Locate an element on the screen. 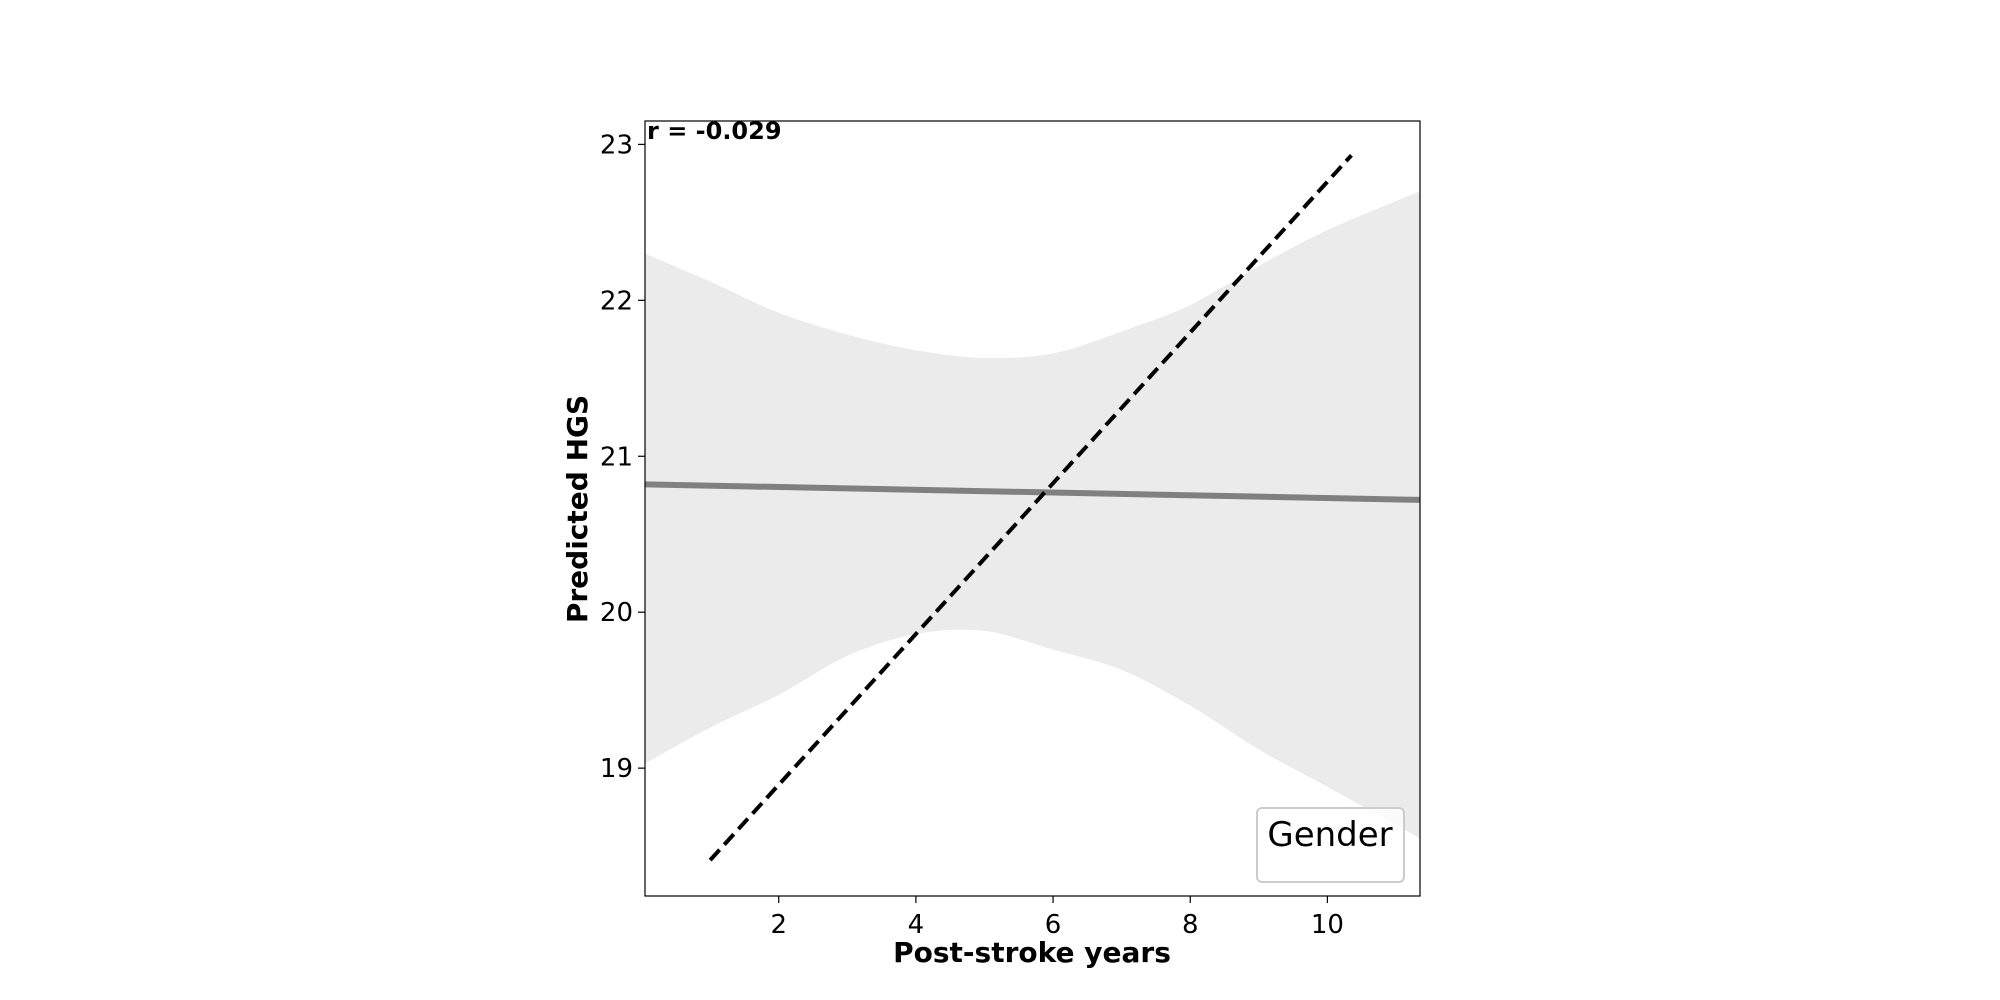 The height and width of the screenshot is (1000, 2000). y-tick-label: 20 is located at coordinates (616, 613).